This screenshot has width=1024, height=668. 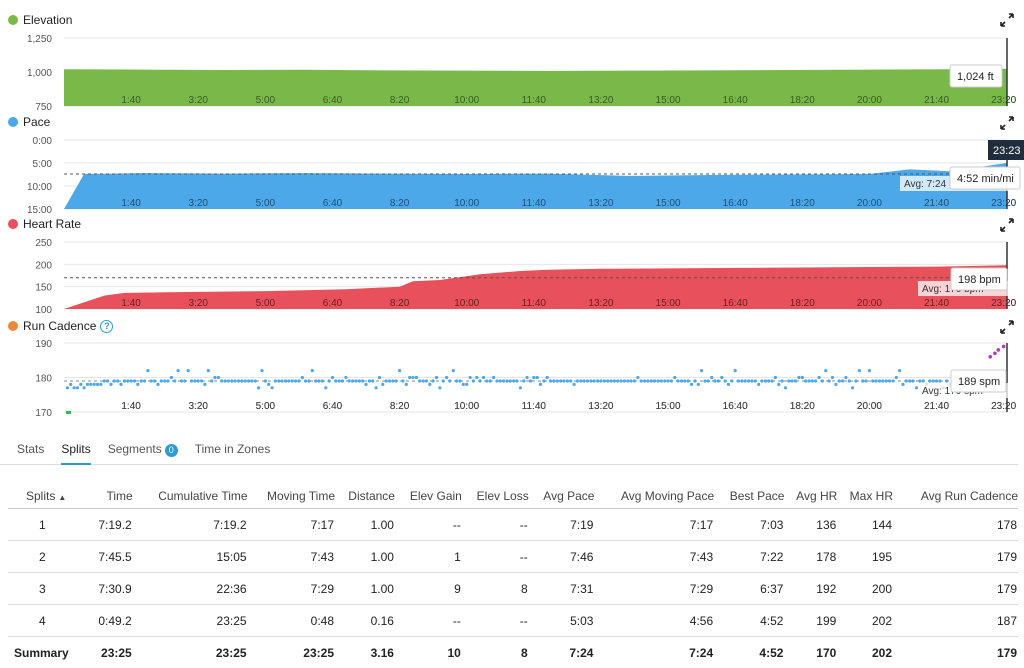 What do you see at coordinates (39, 209) in the screenshot?
I see `y-tick-label: 15:00` at bounding box center [39, 209].